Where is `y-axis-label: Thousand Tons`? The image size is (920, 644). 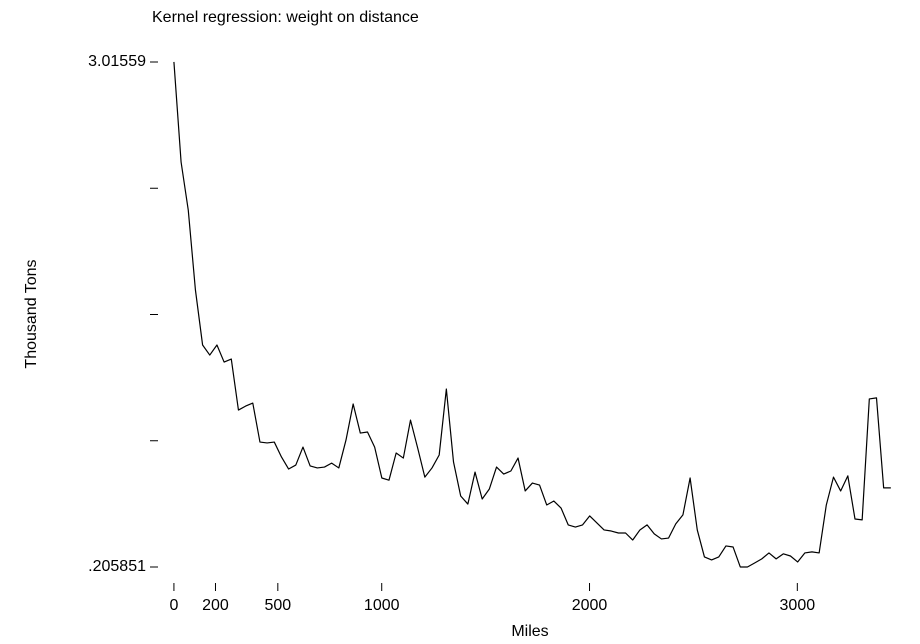
y-axis-label: Thousand Tons is located at coordinates (31, 313).